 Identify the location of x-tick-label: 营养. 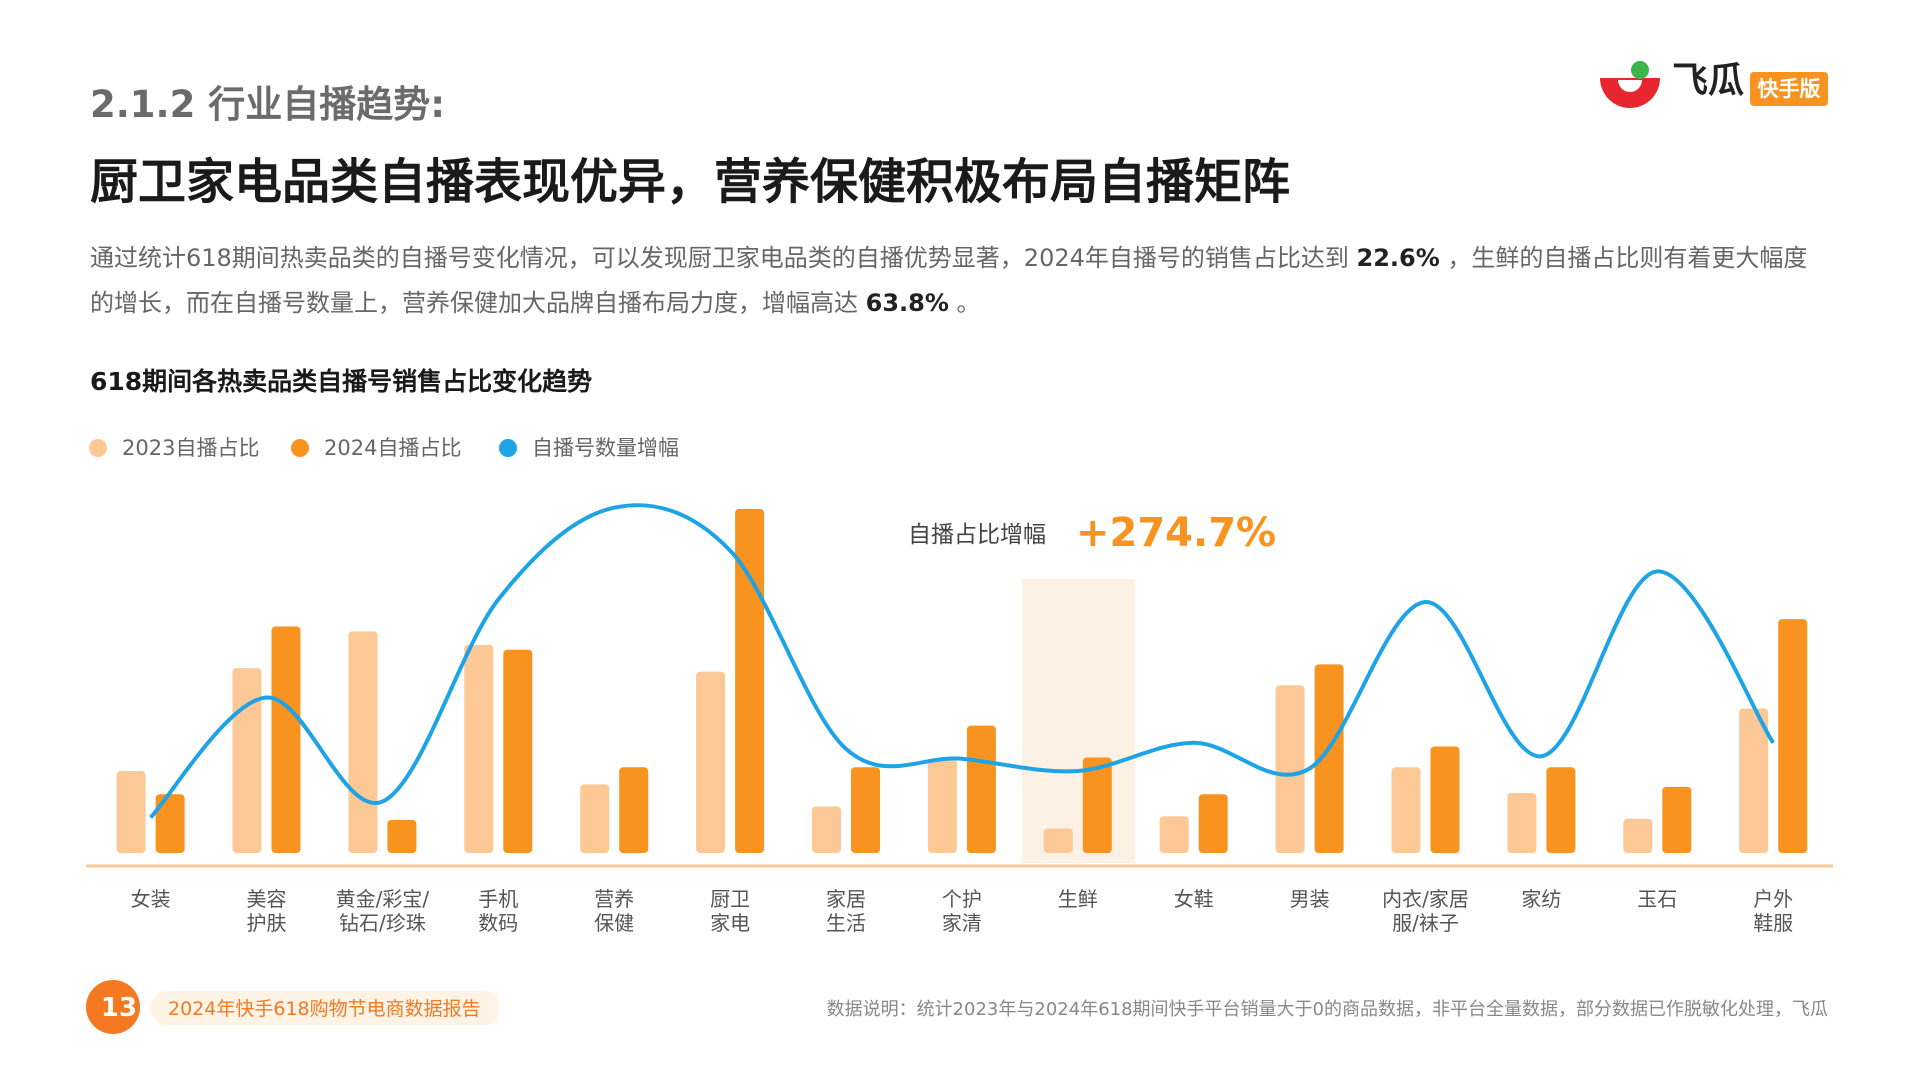
(614, 899).